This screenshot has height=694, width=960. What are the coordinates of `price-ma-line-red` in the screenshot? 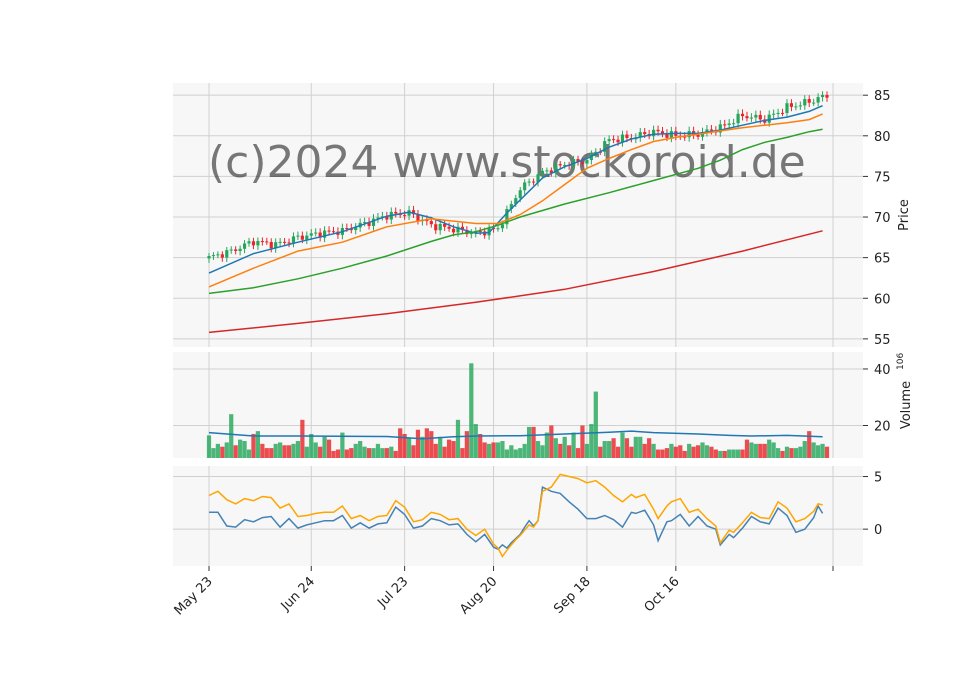 It's located at (515, 282).